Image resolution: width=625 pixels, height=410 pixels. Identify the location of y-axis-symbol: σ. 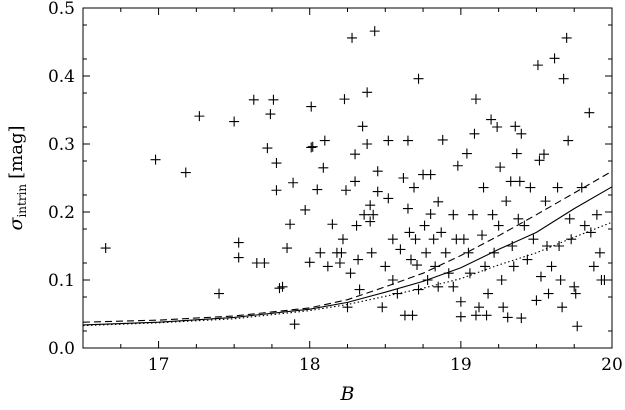
(16, 224).